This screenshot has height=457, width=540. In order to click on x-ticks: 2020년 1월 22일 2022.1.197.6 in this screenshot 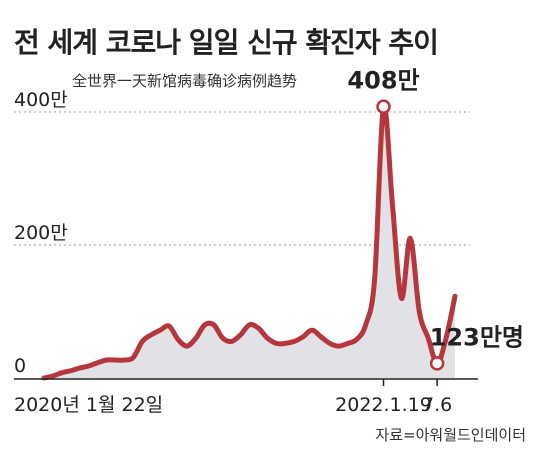, I will do `click(233, 397)`.